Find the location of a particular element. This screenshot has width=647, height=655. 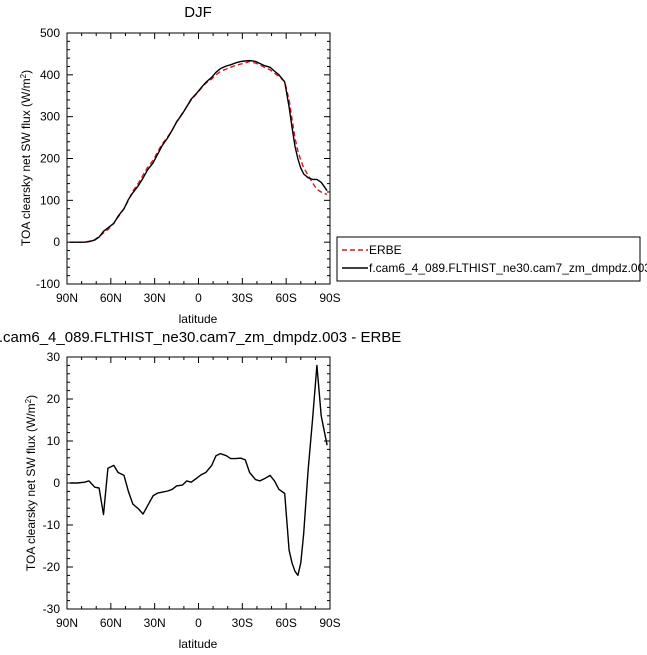

bottom-x-tick-label: 90N is located at coordinates (67, 623).